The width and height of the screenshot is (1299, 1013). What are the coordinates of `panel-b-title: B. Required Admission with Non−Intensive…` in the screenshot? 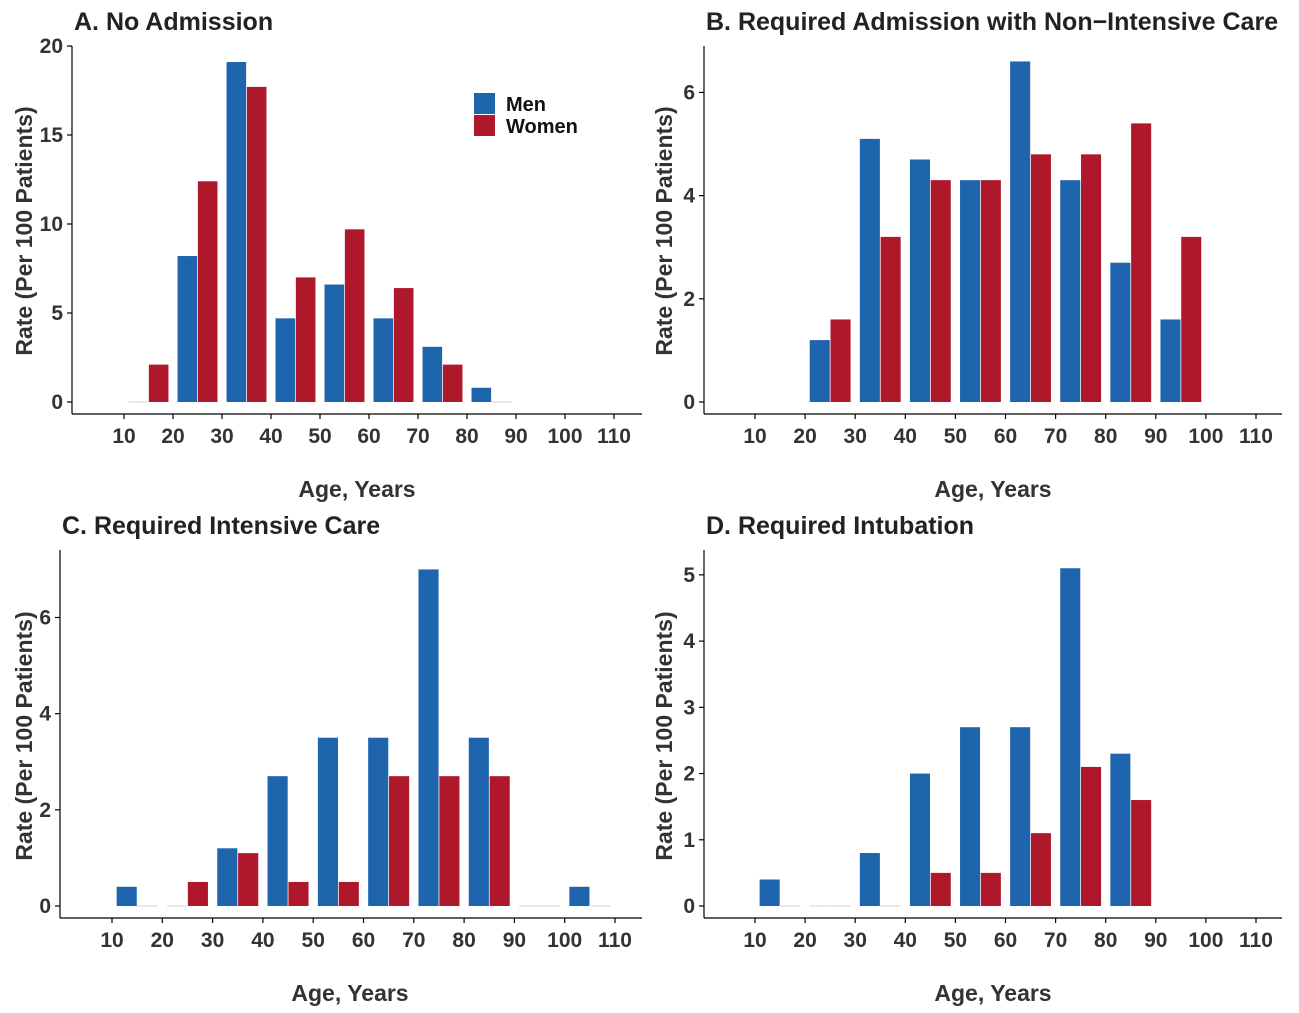 It's located at (992, 22).